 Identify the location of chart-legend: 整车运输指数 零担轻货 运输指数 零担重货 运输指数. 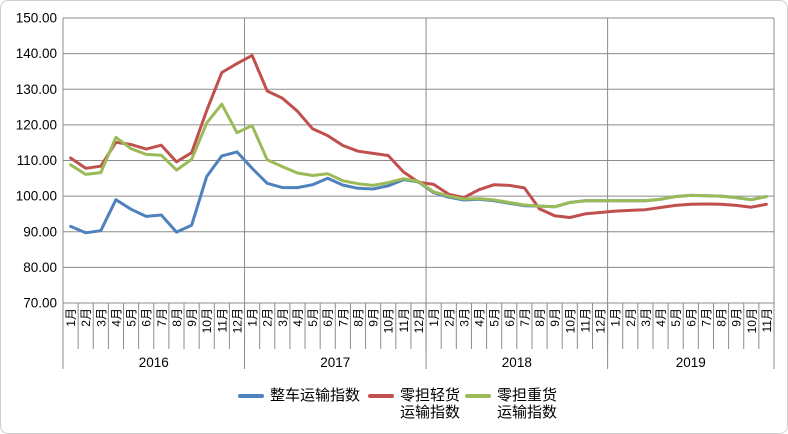
(394, 407).